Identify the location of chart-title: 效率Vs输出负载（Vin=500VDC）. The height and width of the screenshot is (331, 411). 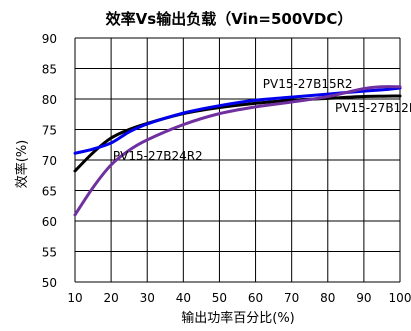
(229, 19).